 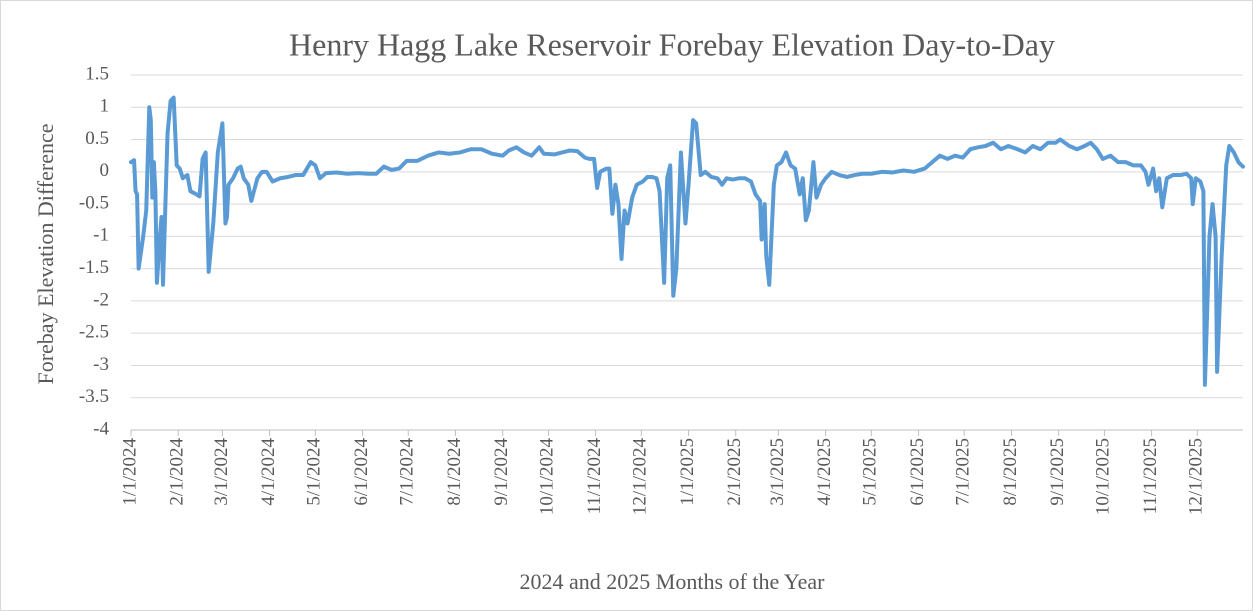 What do you see at coordinates (870, 472) in the screenshot?
I see `x-tick-label: 5/1/2025` at bounding box center [870, 472].